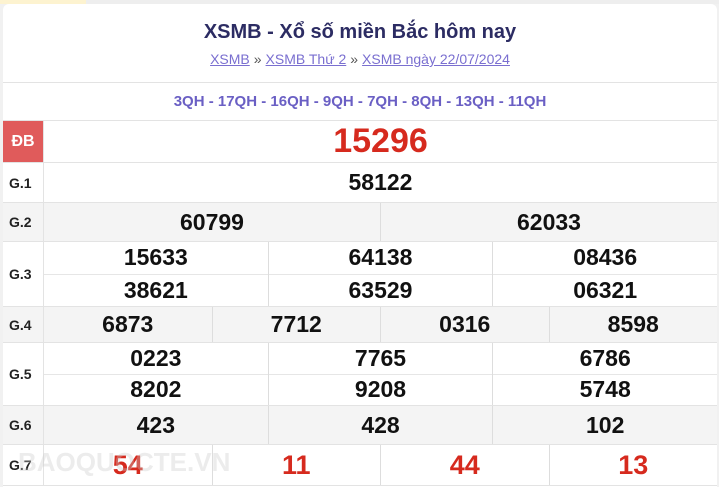  Describe the element at coordinates (23, 182) in the screenshot. I see `prize-label: G.1` at that location.